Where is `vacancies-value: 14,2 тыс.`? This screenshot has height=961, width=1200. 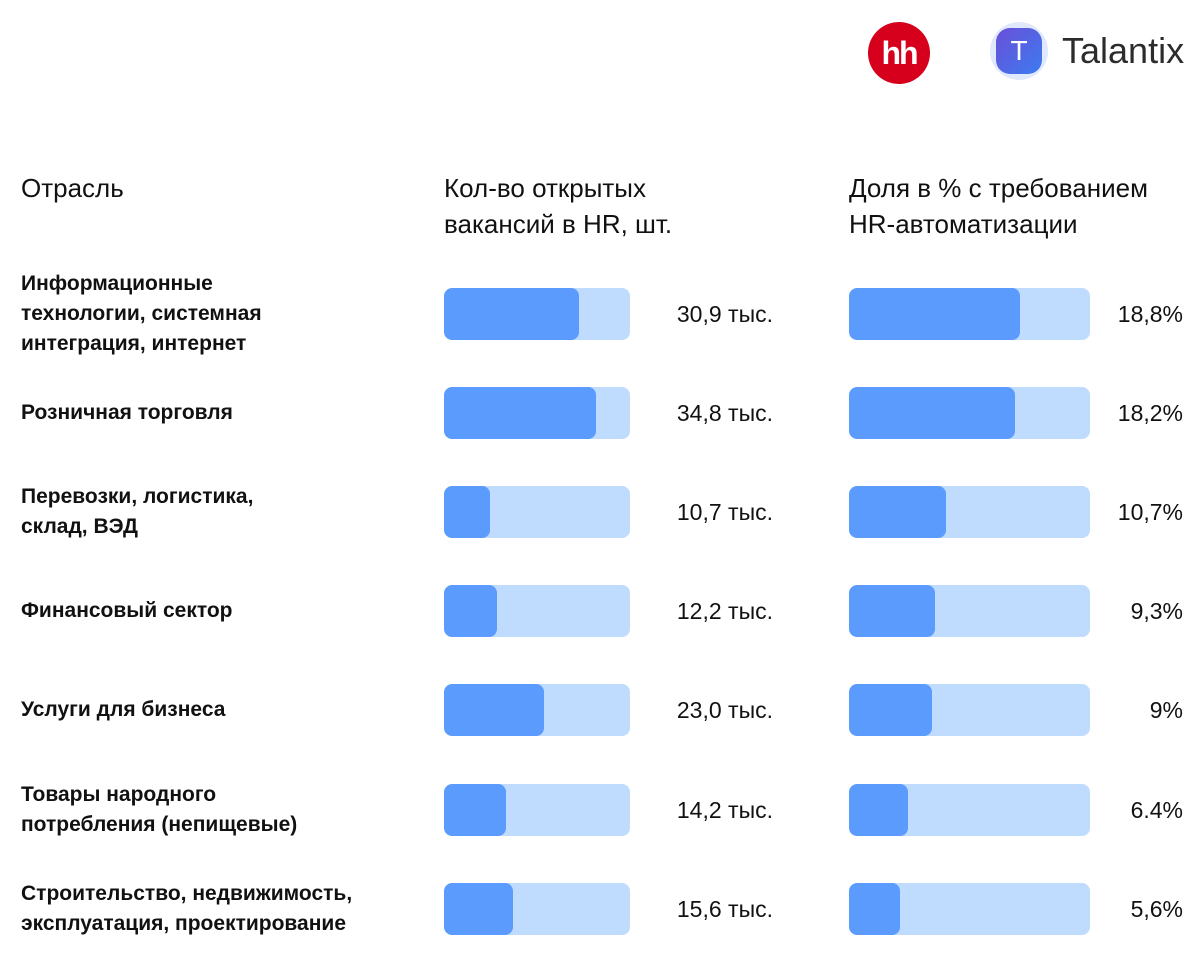
vacancies-value: 14,2 тыс. is located at coordinates (724, 810).